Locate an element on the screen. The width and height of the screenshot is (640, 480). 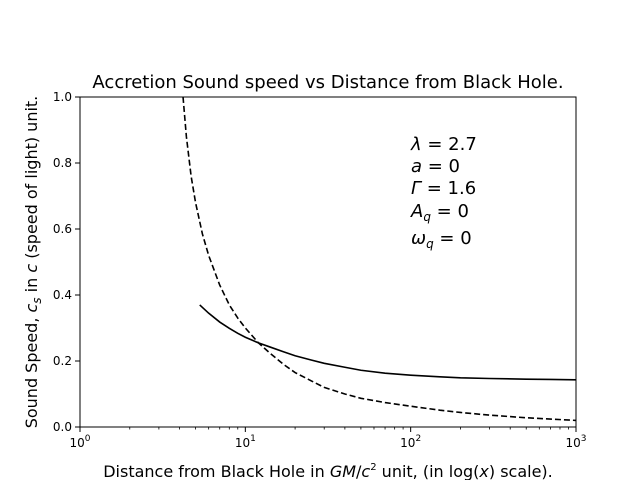
y-tick-label: 0.6 is located at coordinates (62, 229).